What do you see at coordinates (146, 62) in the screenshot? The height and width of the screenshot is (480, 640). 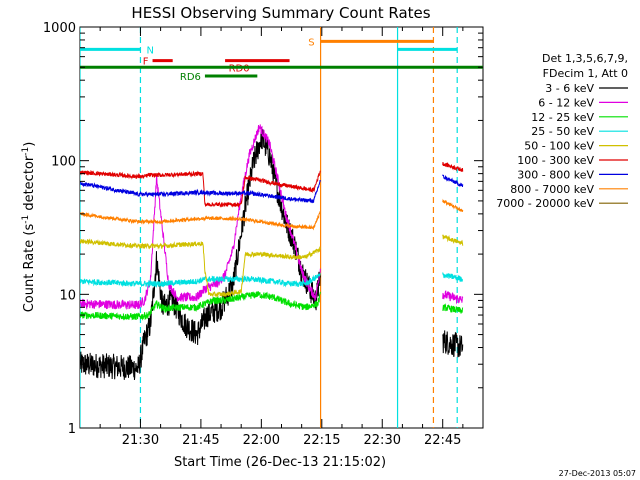 I see `flag-label: F` at bounding box center [146, 62].